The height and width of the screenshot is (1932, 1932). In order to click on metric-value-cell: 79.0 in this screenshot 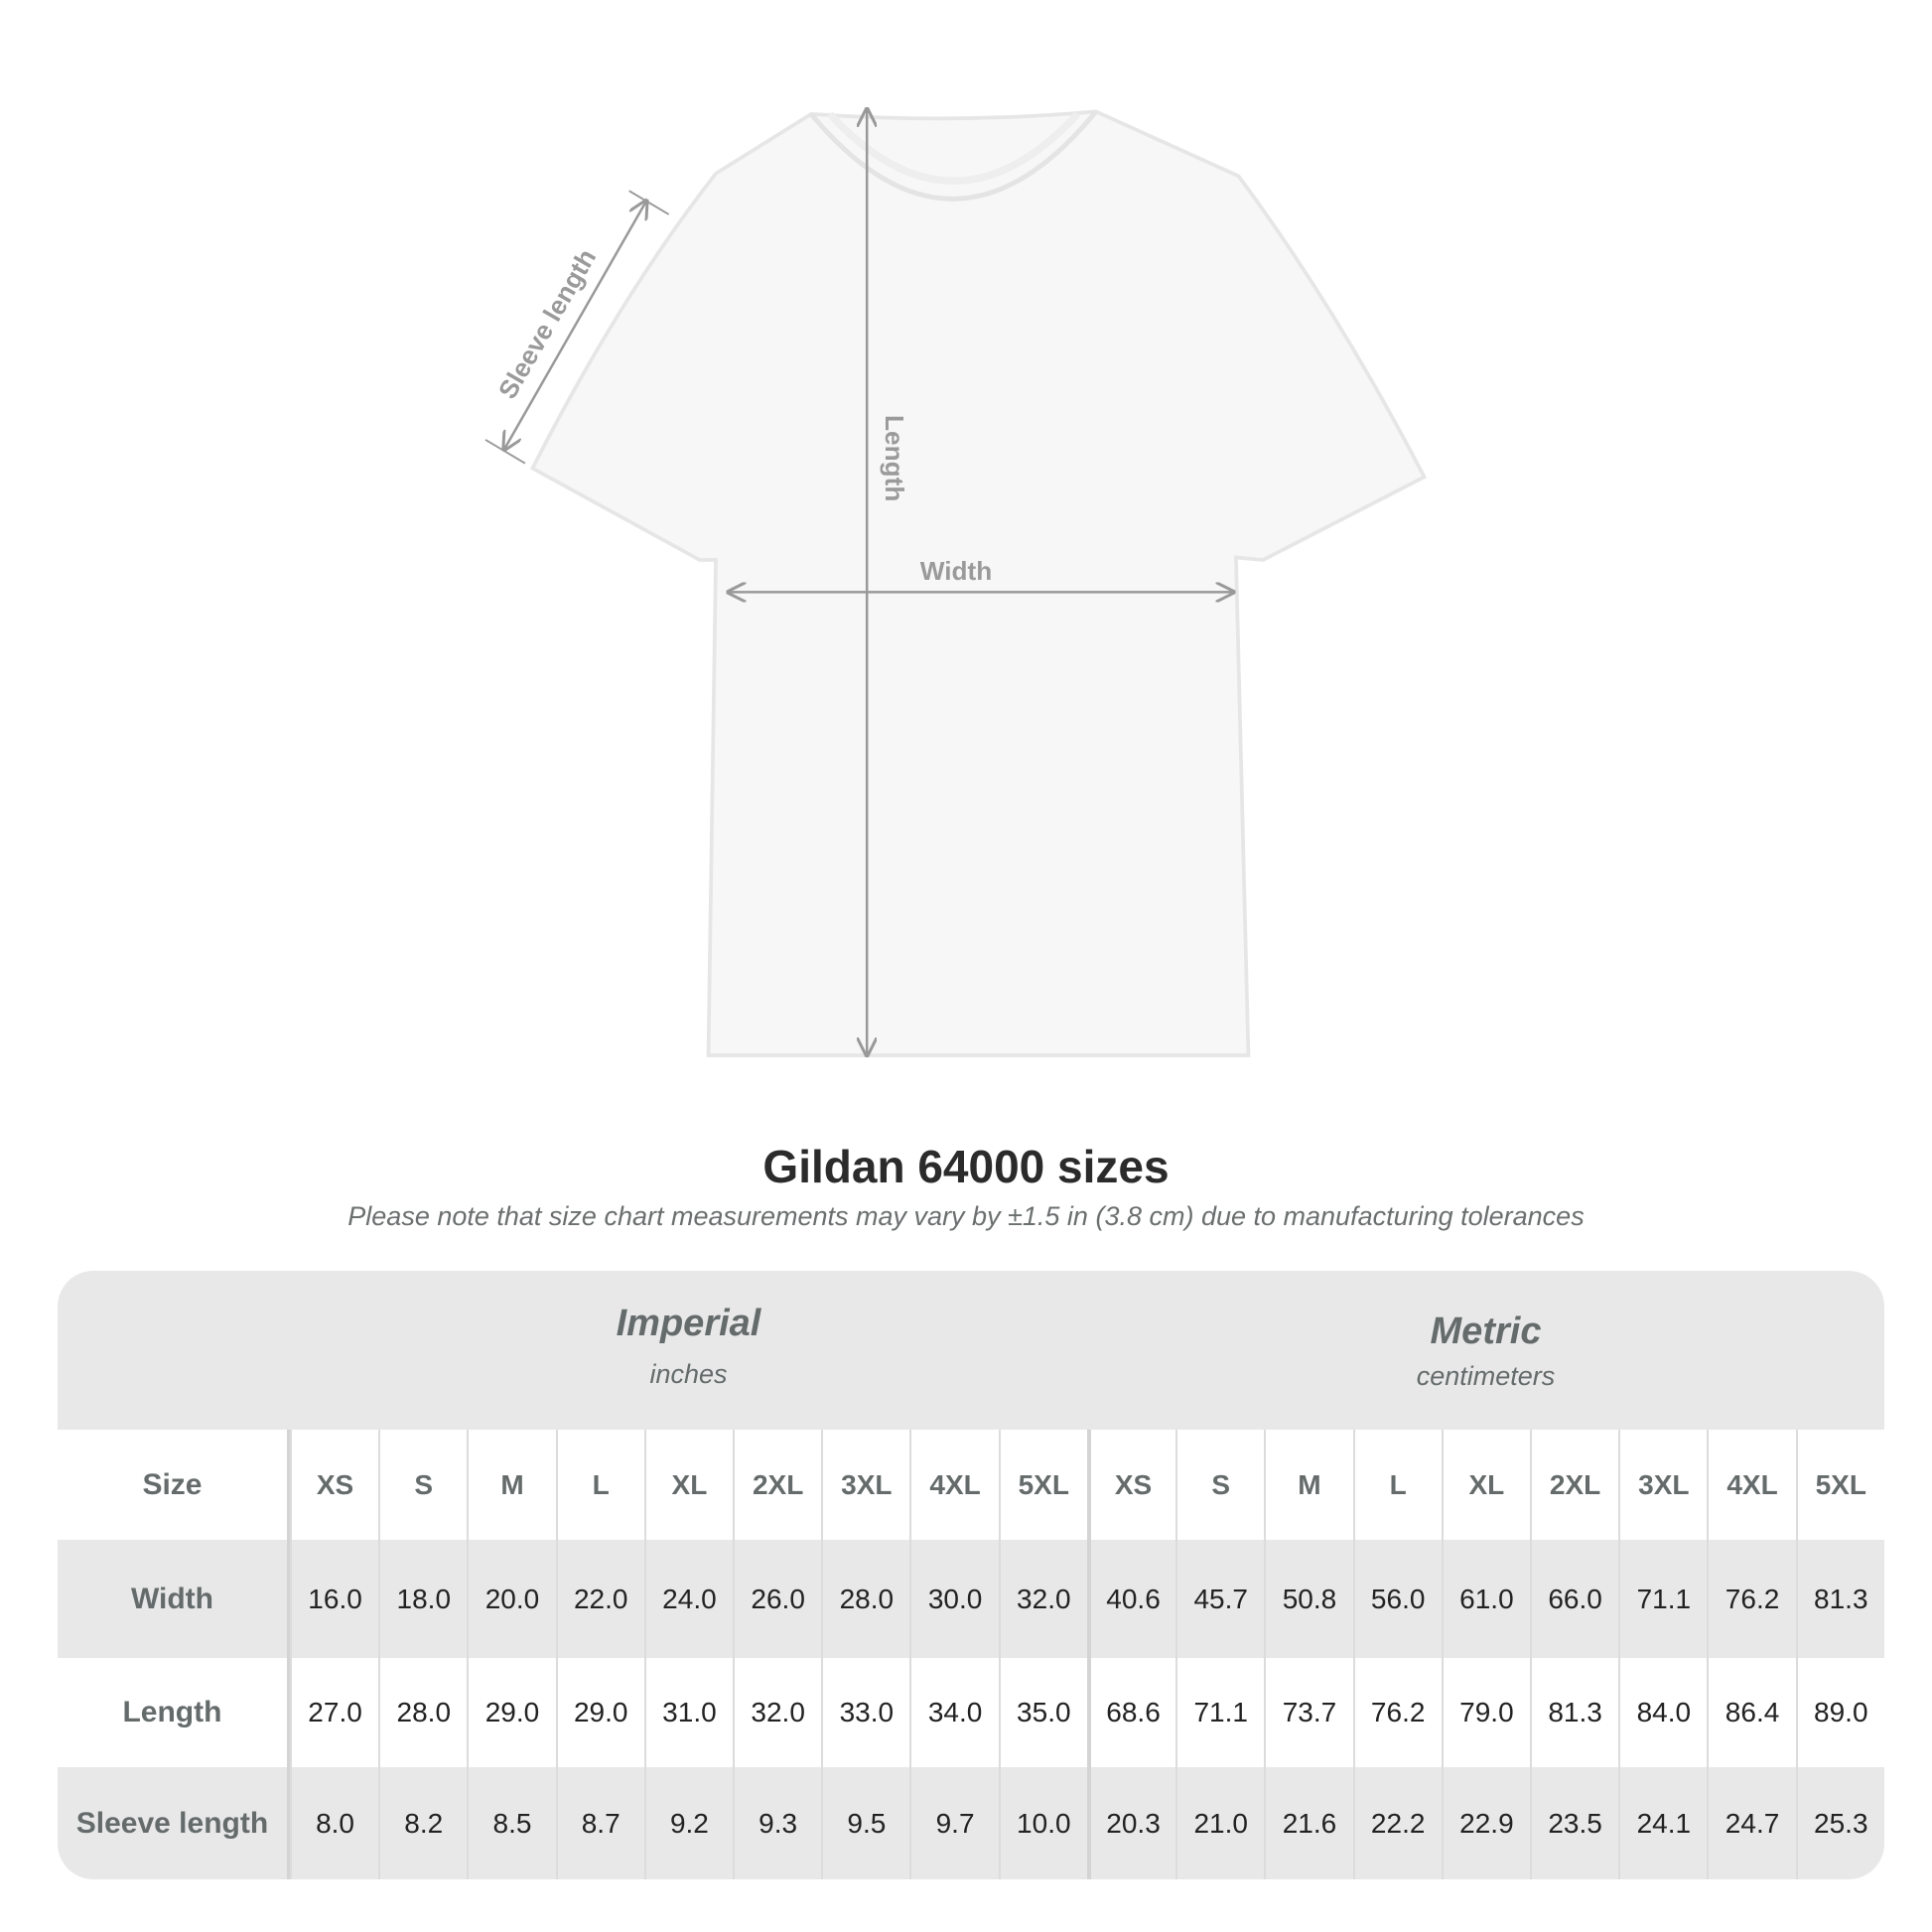, I will do `click(1486, 1713)`.